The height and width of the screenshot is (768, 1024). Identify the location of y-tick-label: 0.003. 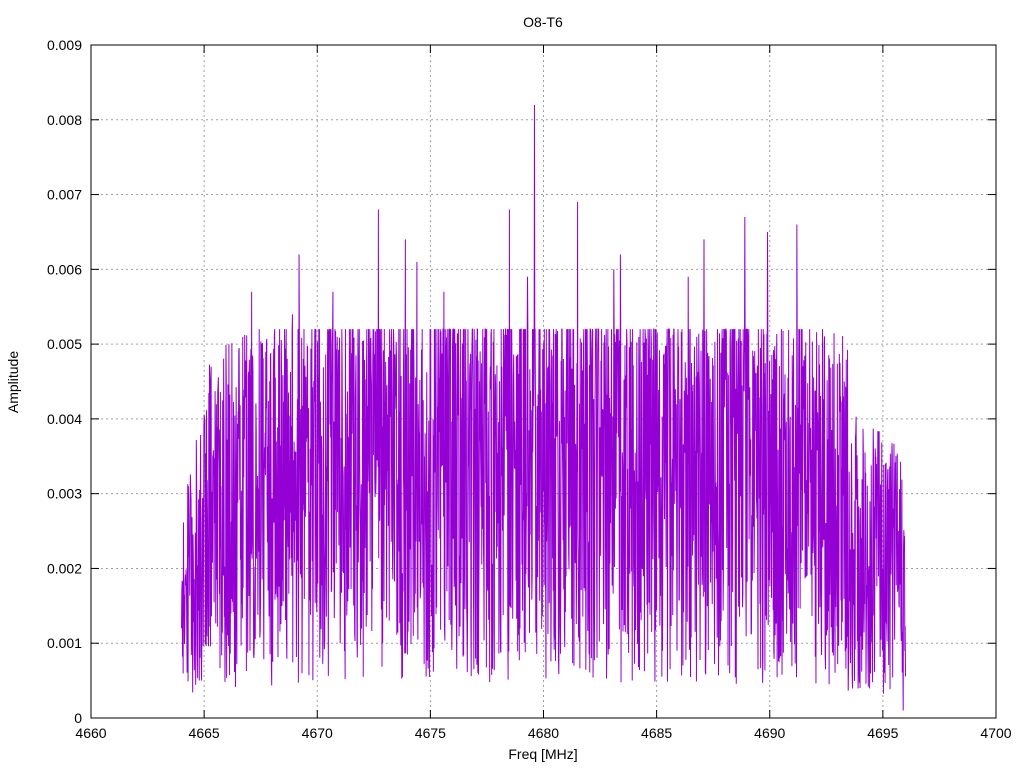
(64, 494).